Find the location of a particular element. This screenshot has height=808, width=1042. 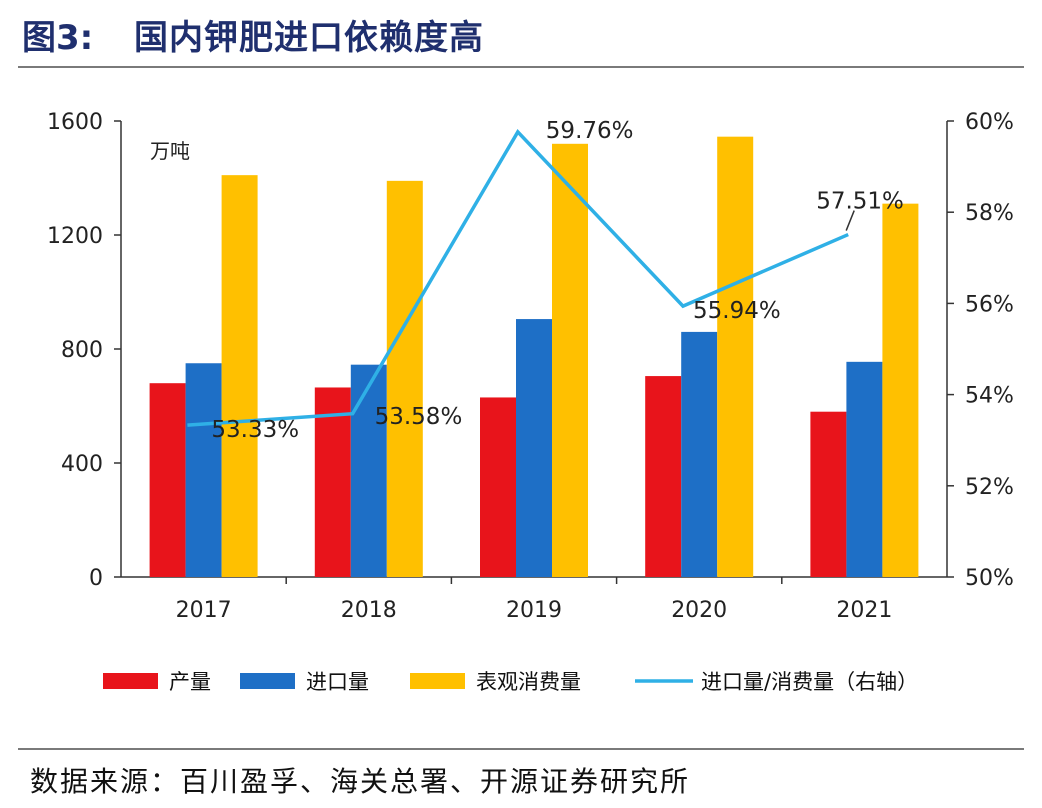

legend-label-1: 进口量 is located at coordinates (337, 682).